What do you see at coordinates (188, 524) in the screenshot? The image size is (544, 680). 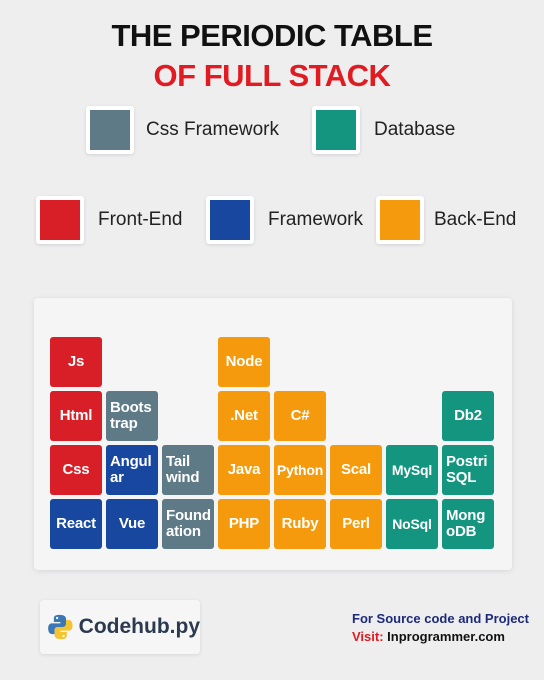 I see `element-foundation: Found ation` at bounding box center [188, 524].